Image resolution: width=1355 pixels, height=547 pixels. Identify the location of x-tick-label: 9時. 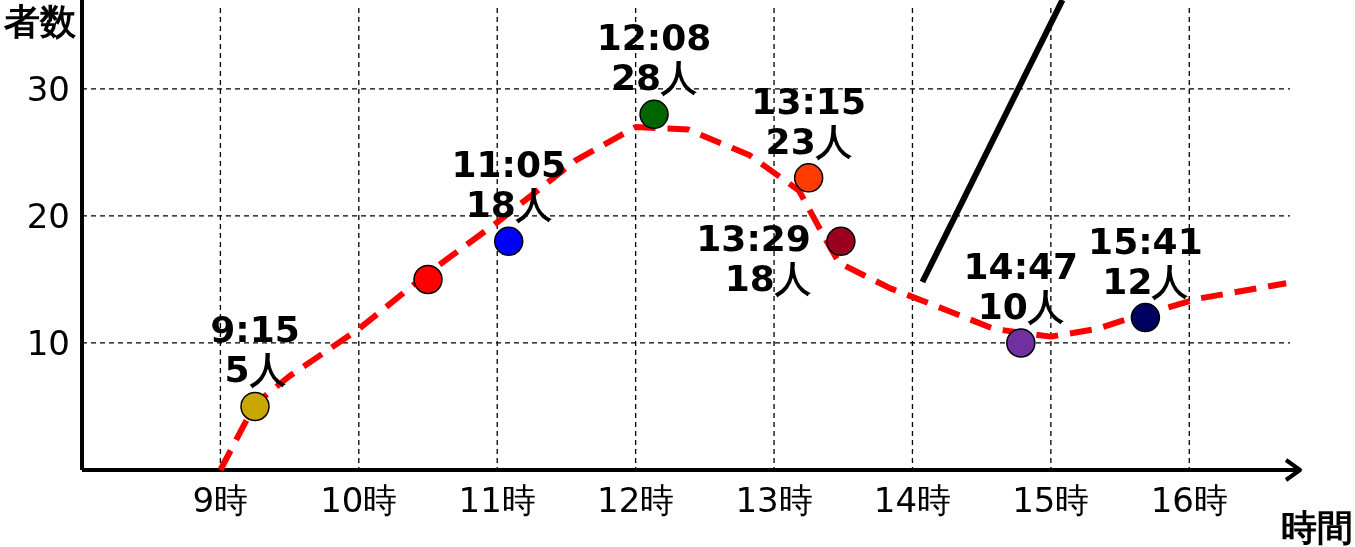
(220, 500).